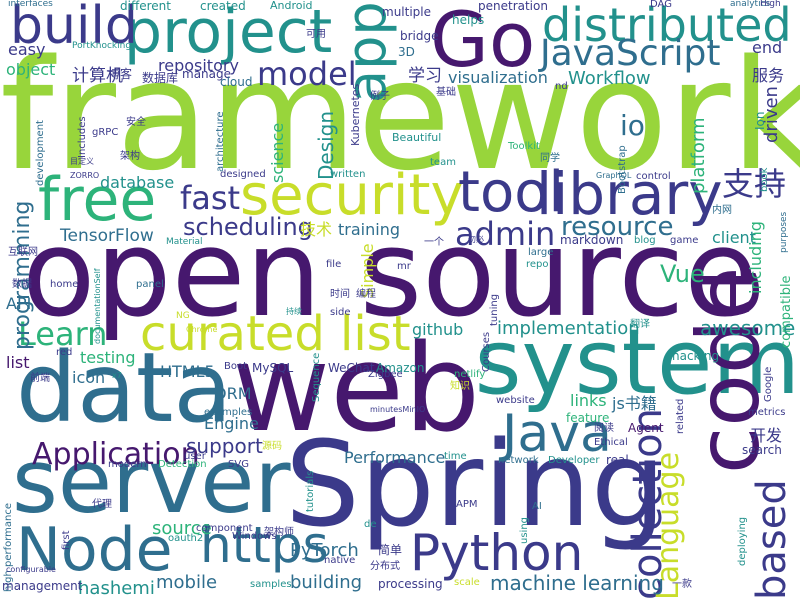 The height and width of the screenshot is (600, 800). What do you see at coordinates (137, 182) in the screenshot?
I see `cloud-word: database` at bounding box center [137, 182].